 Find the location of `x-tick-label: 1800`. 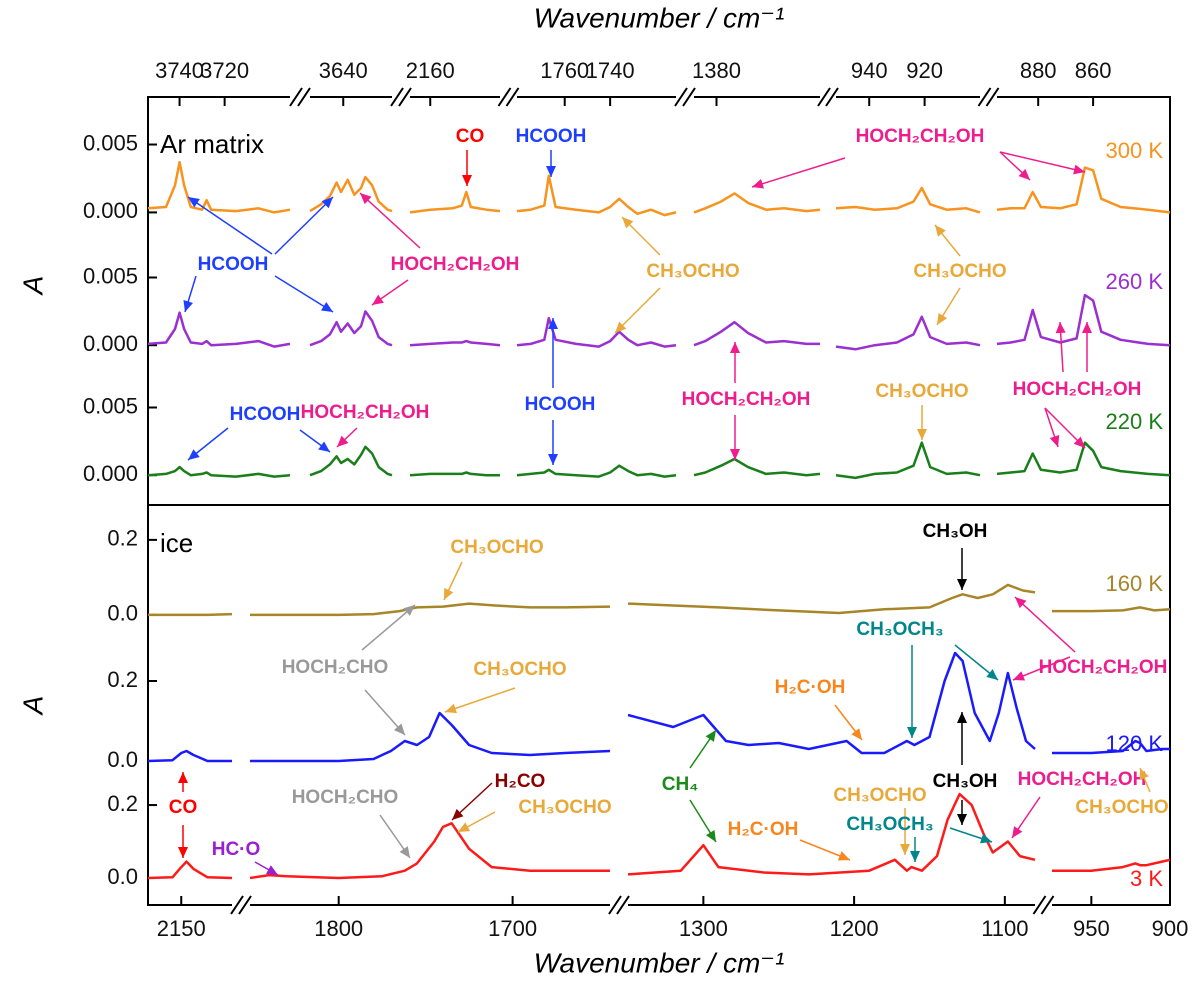

x-tick-label: 1800 is located at coordinates (338, 928).